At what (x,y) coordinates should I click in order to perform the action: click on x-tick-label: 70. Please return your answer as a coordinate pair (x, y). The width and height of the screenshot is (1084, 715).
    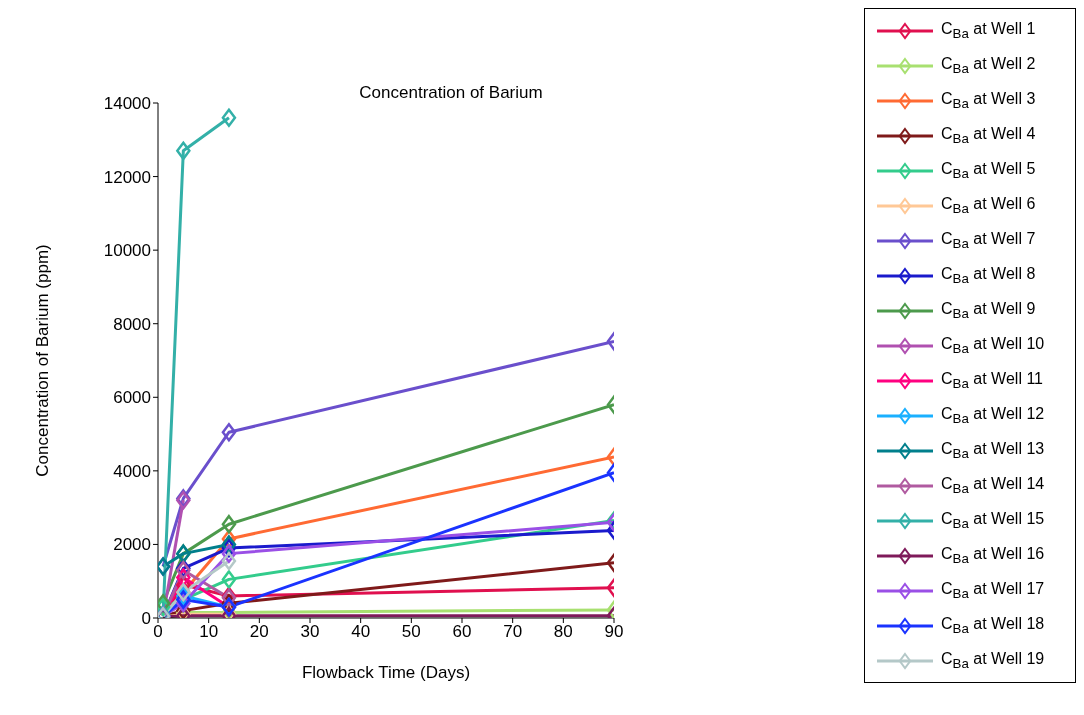
    Looking at the image, I should click on (513, 632).